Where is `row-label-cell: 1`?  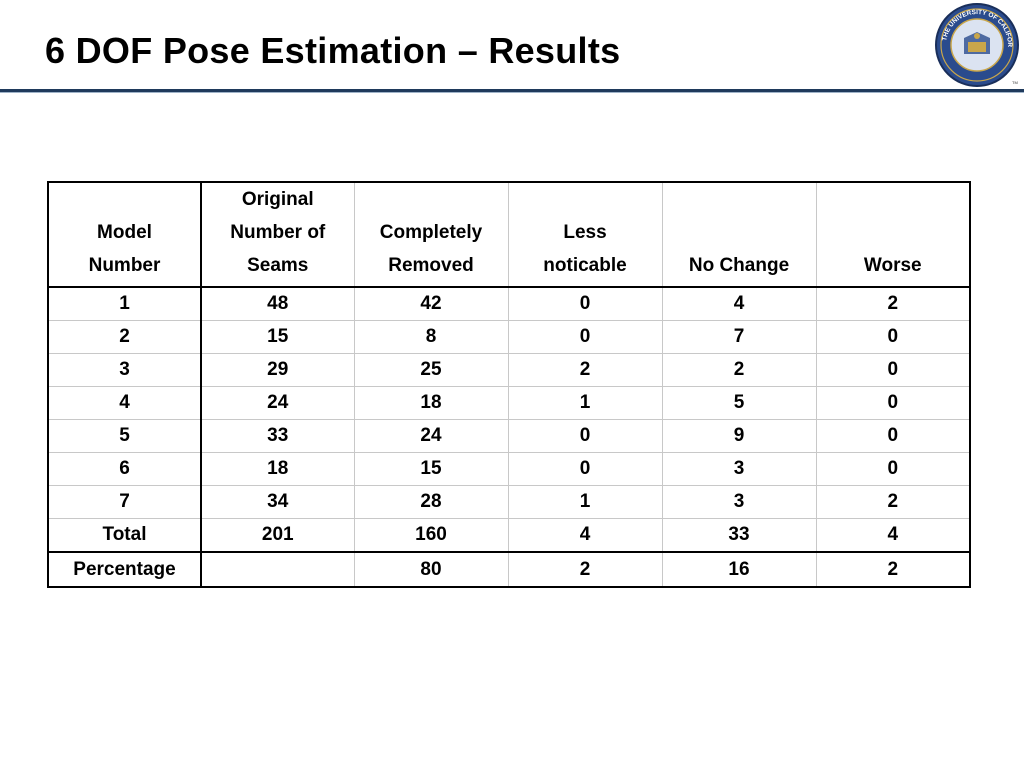
row-label-cell: 1 is located at coordinates (124, 303).